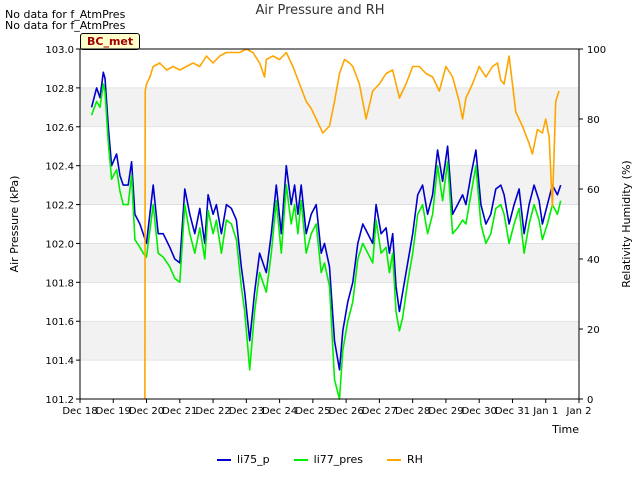  What do you see at coordinates (59, 89) in the screenshot?
I see `y-tick-label: 102.8` at bounding box center [59, 89].